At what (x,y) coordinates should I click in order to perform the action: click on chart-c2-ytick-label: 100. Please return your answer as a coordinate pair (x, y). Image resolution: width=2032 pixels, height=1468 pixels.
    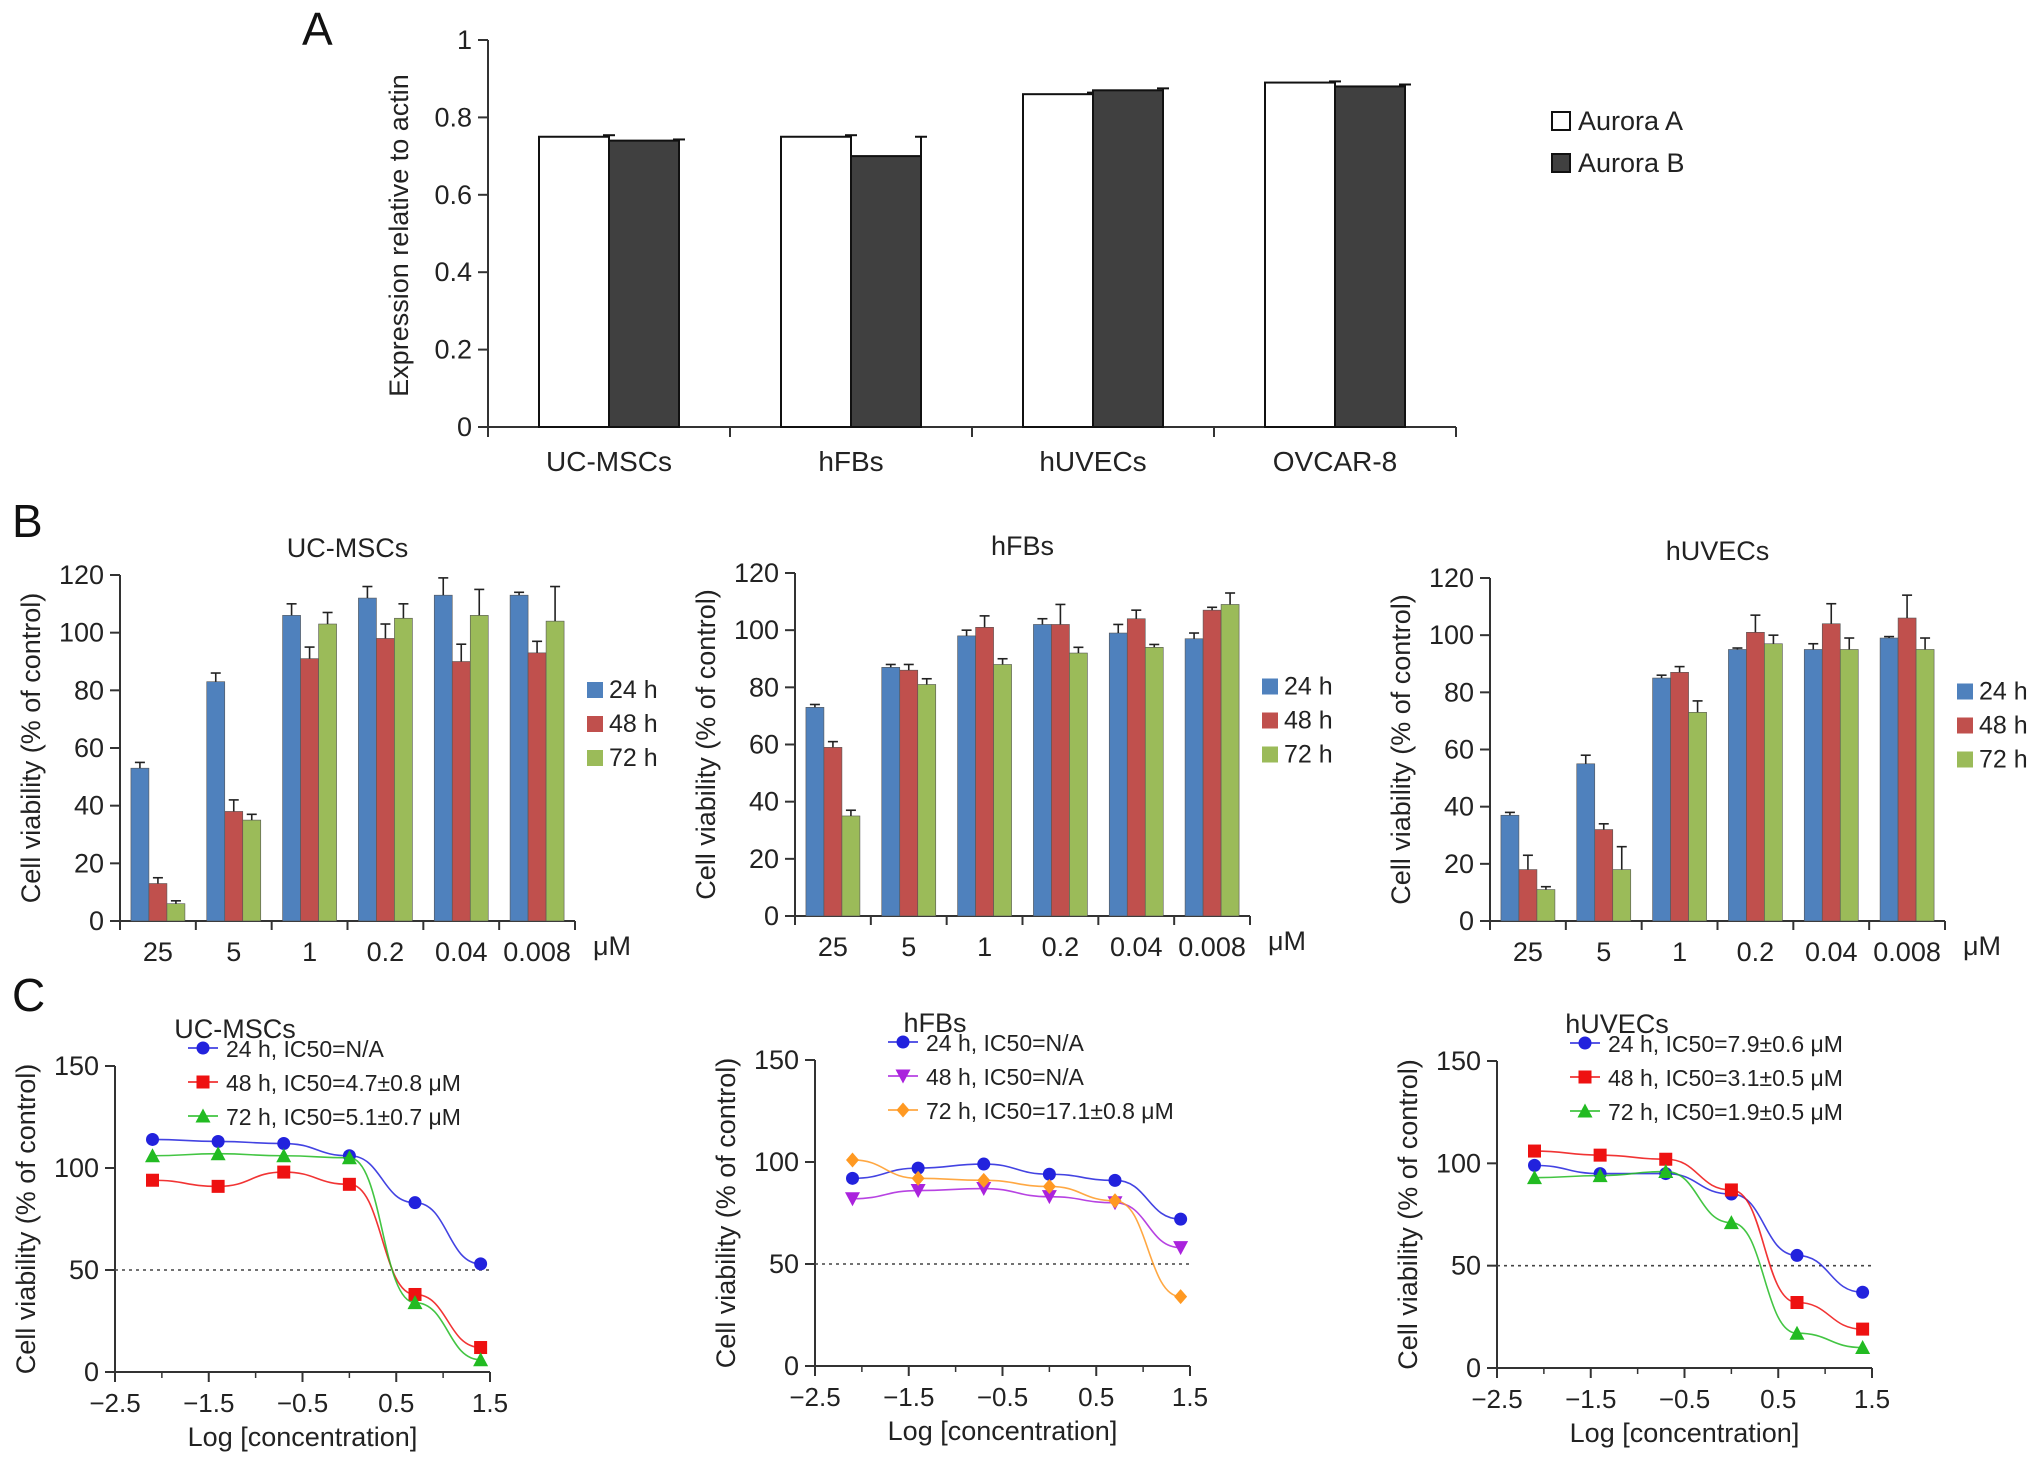
    Looking at the image, I should click on (776, 1162).